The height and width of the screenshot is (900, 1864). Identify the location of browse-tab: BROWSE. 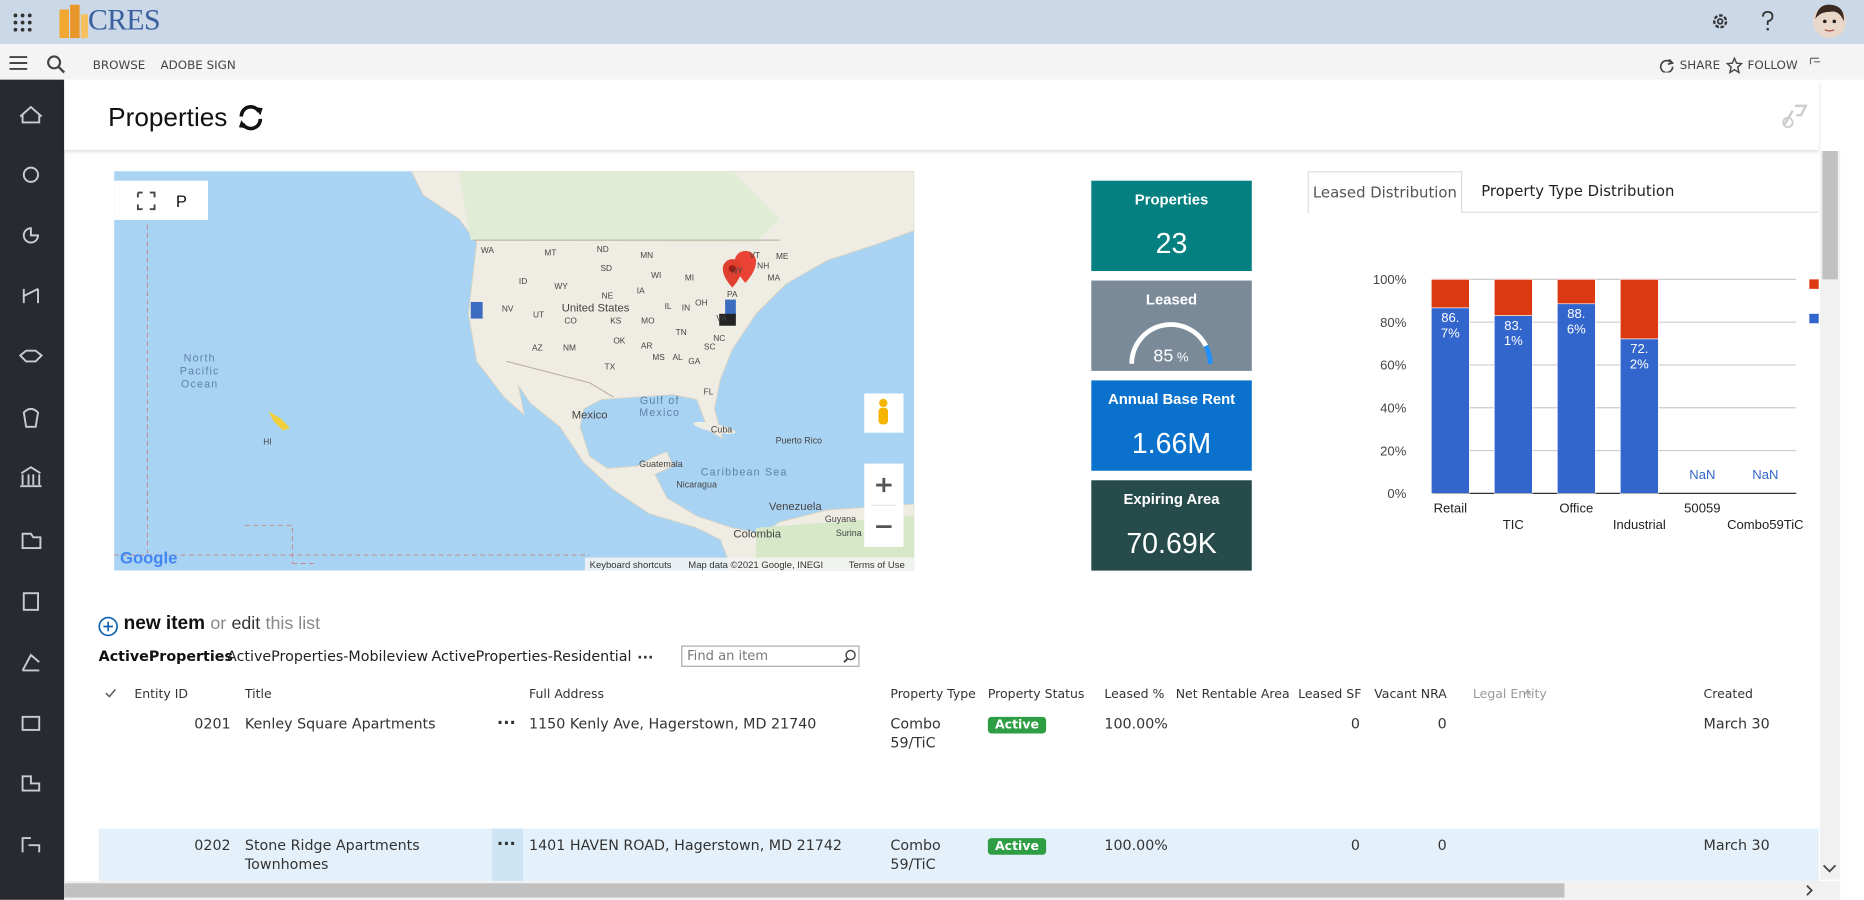
(119, 66).